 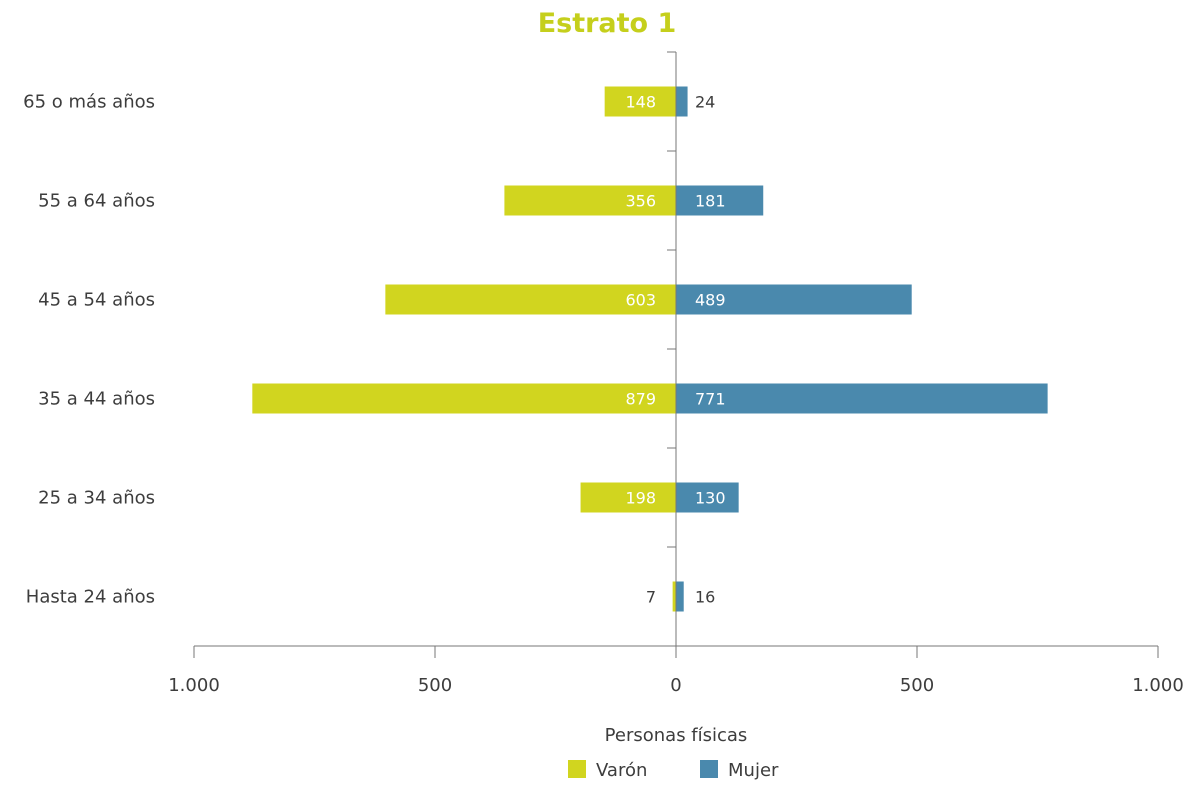 What do you see at coordinates (705, 597) in the screenshot?
I see `data-label-mujer: 16` at bounding box center [705, 597].